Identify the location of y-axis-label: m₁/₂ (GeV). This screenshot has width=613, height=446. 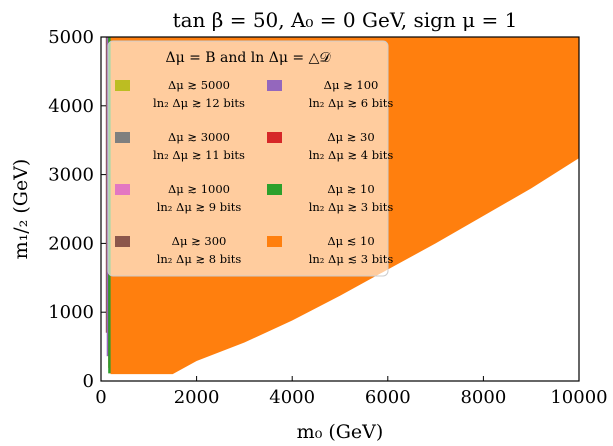
(21, 209).